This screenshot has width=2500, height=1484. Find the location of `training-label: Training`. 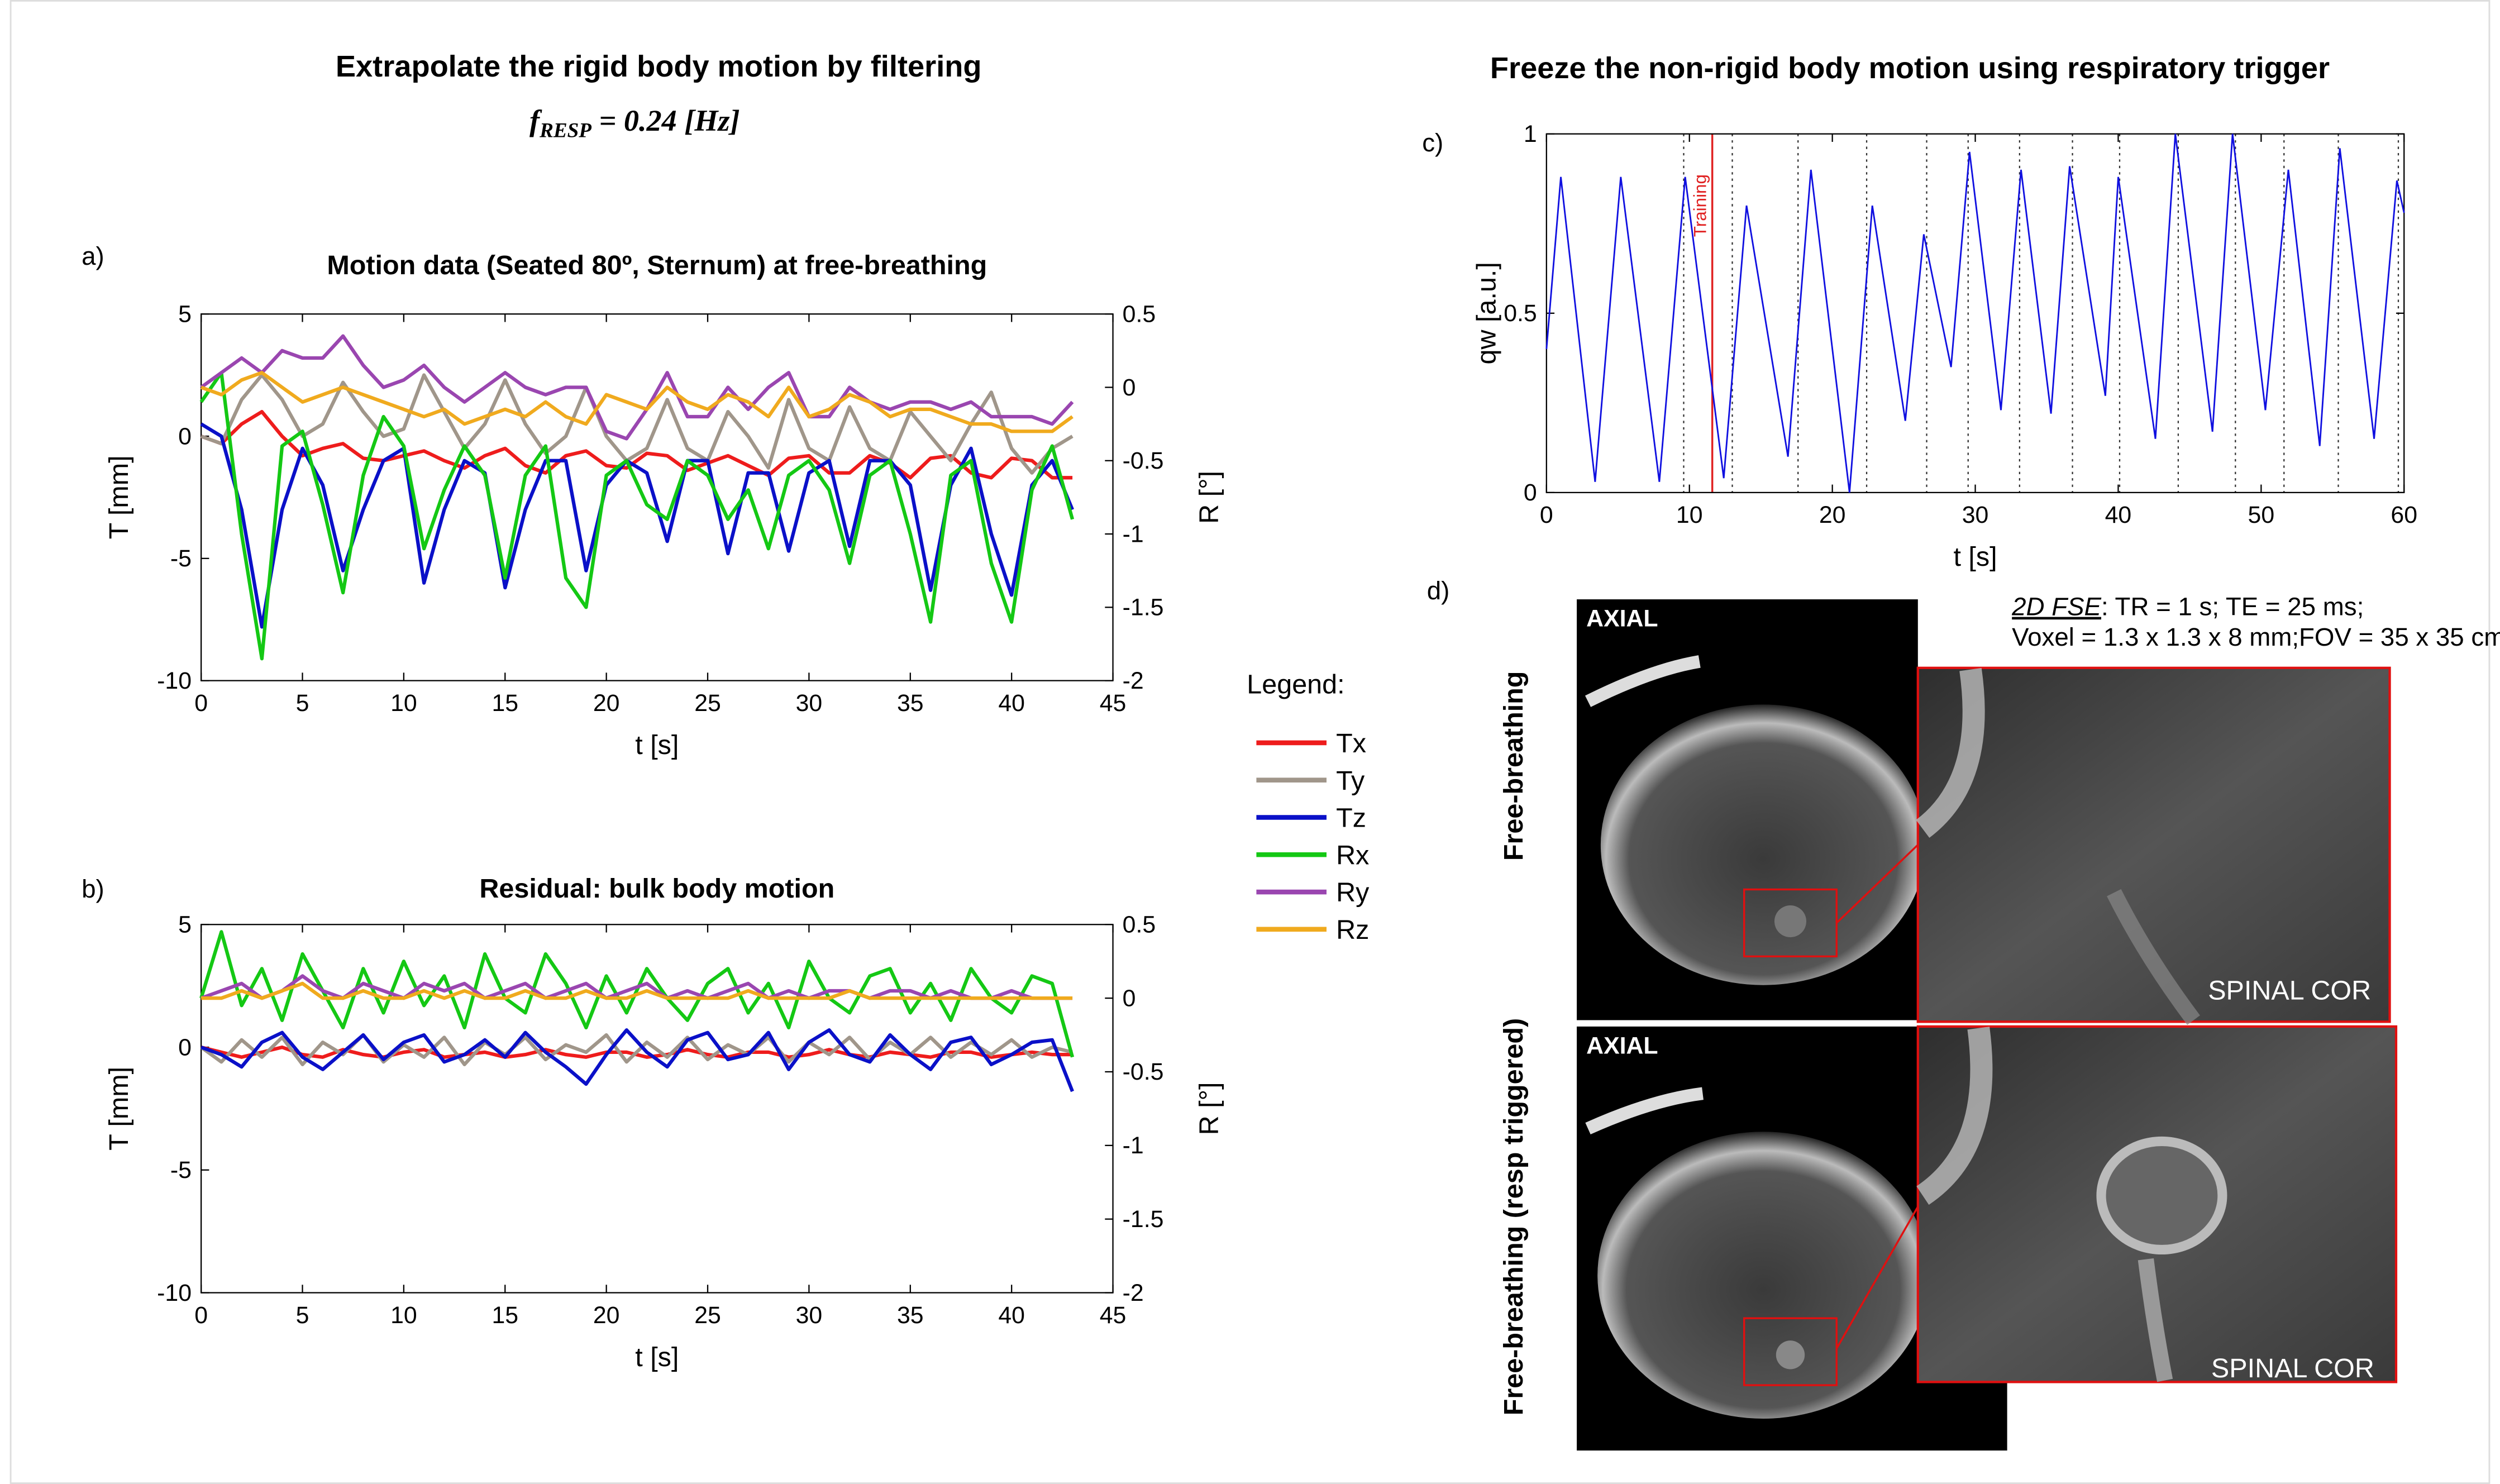

training-label: Training is located at coordinates (1700, 205).